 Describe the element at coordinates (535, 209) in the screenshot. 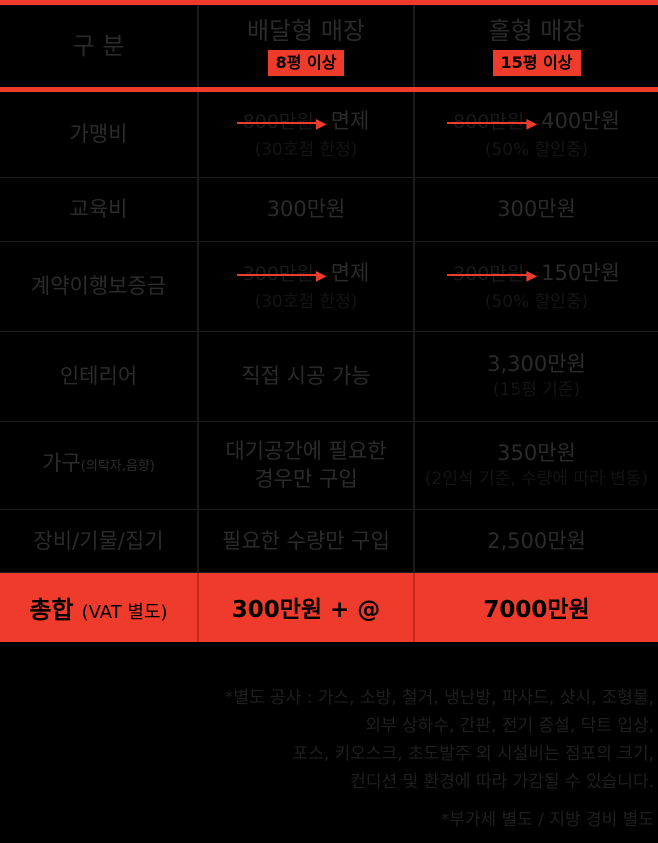

I see `education-fee-hall: 300만원` at that location.